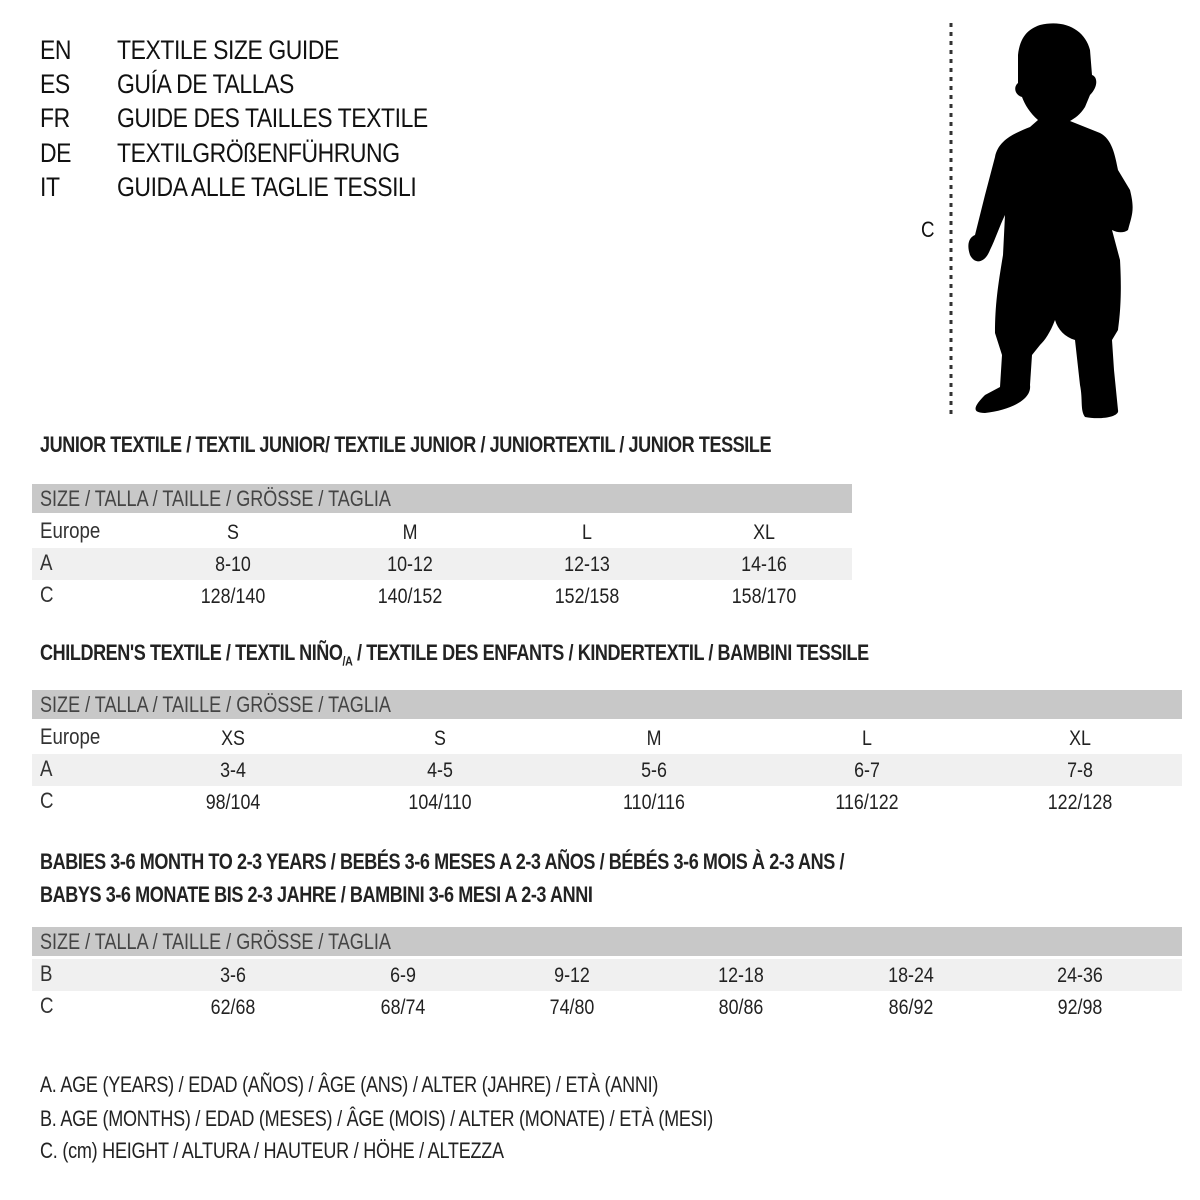  What do you see at coordinates (764, 596) in the screenshot?
I see `cell: 158/170` at bounding box center [764, 596].